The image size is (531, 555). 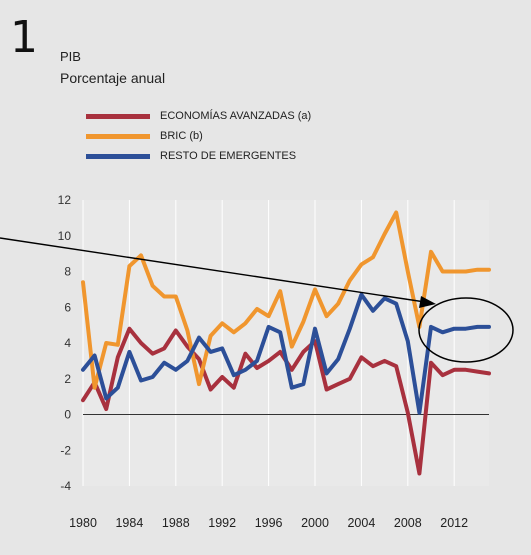 I want to click on x-tick-label: 1992, so click(x=222, y=523).